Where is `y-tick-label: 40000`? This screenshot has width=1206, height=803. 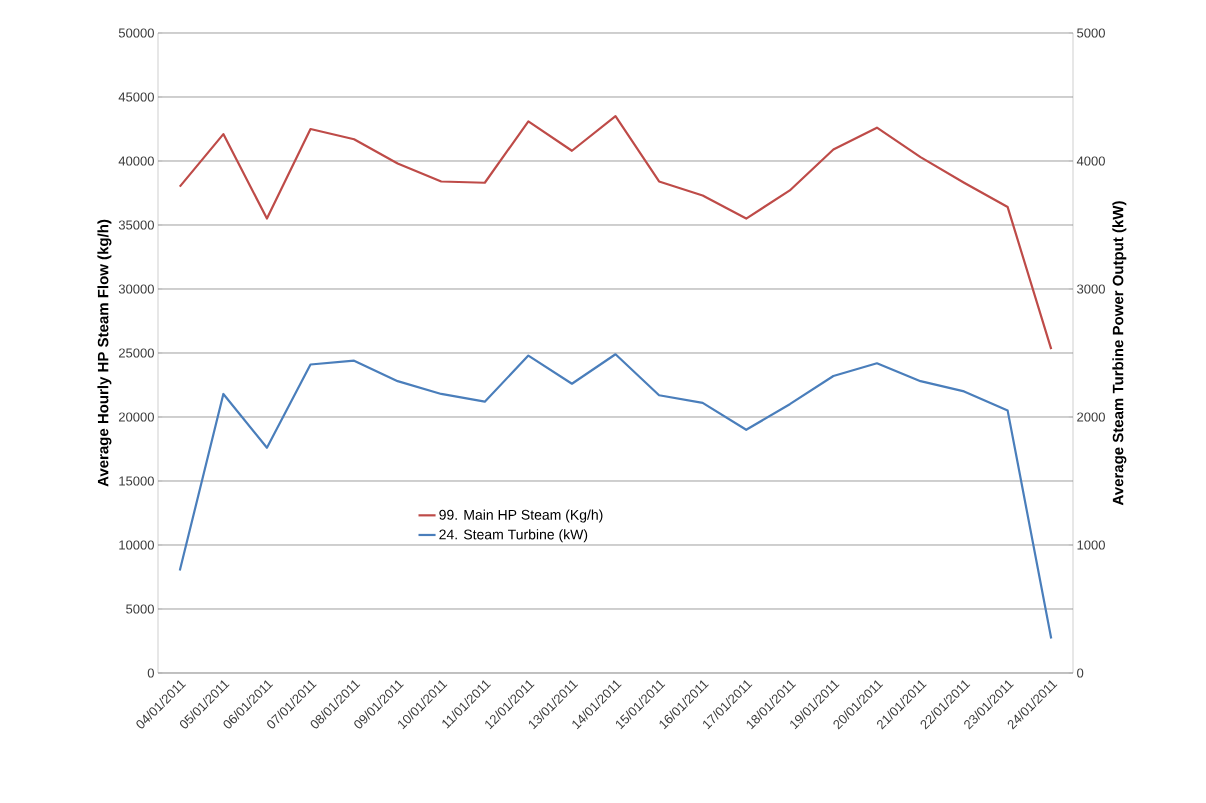 y-tick-label: 40000 is located at coordinates (136, 161).